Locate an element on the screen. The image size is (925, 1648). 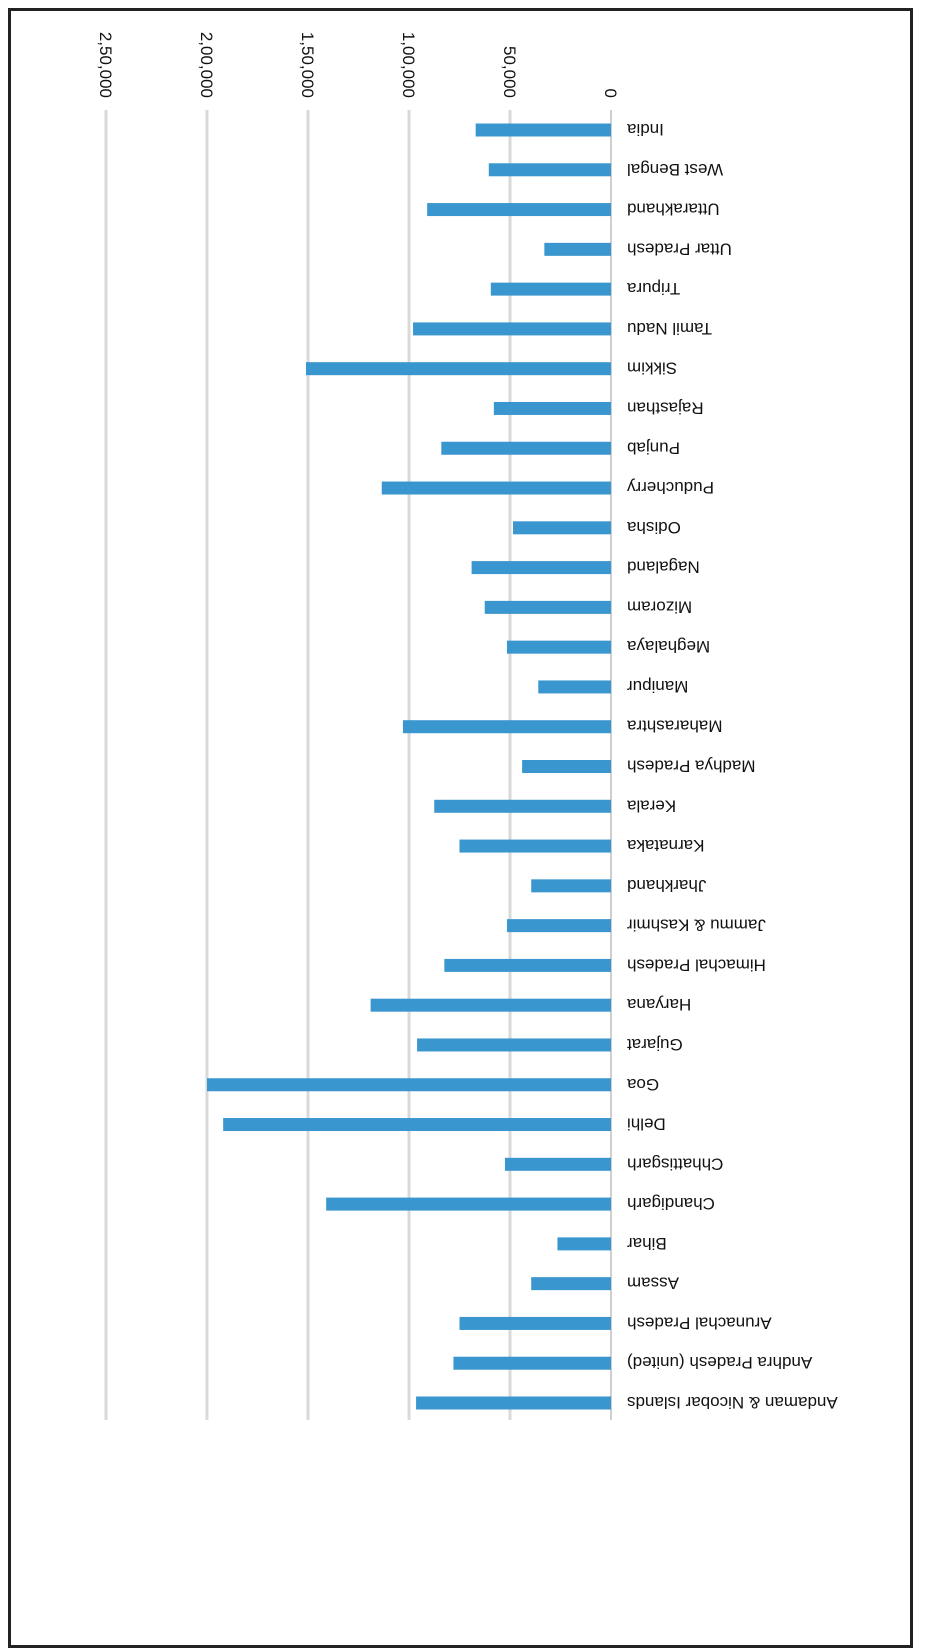
category-label: Arunachal Pradesh is located at coordinates (699, 1322).